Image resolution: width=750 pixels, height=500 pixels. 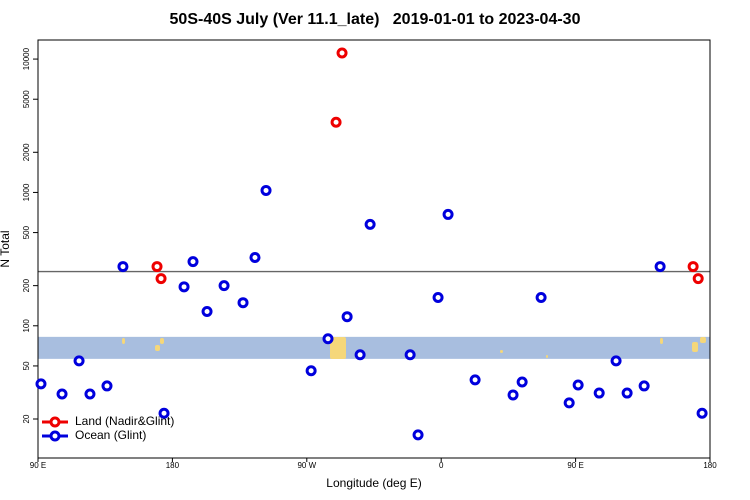 I want to click on map-band, so click(x=374, y=347).